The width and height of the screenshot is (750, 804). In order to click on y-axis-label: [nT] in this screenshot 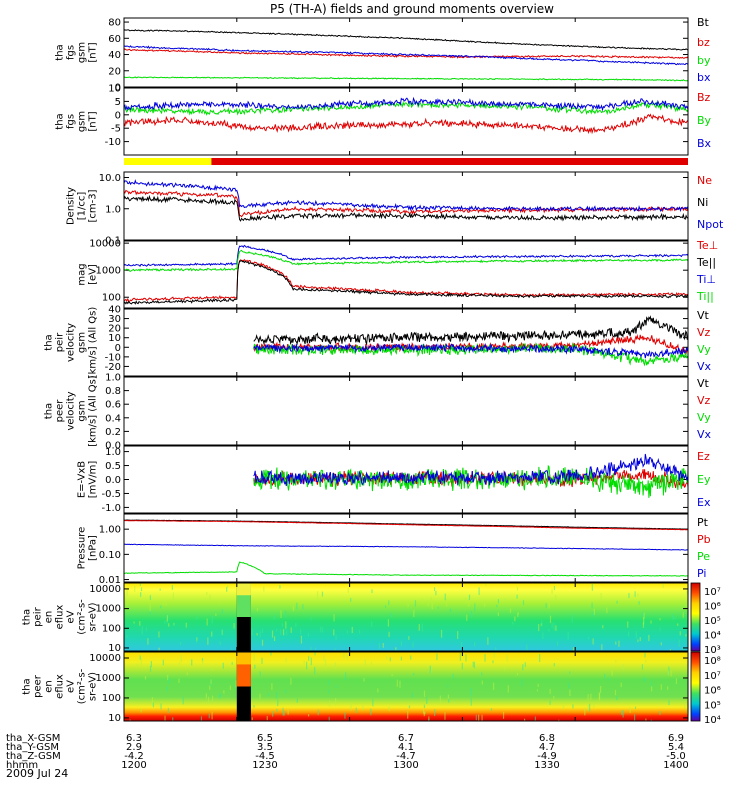, I will do `click(93, 52)`.